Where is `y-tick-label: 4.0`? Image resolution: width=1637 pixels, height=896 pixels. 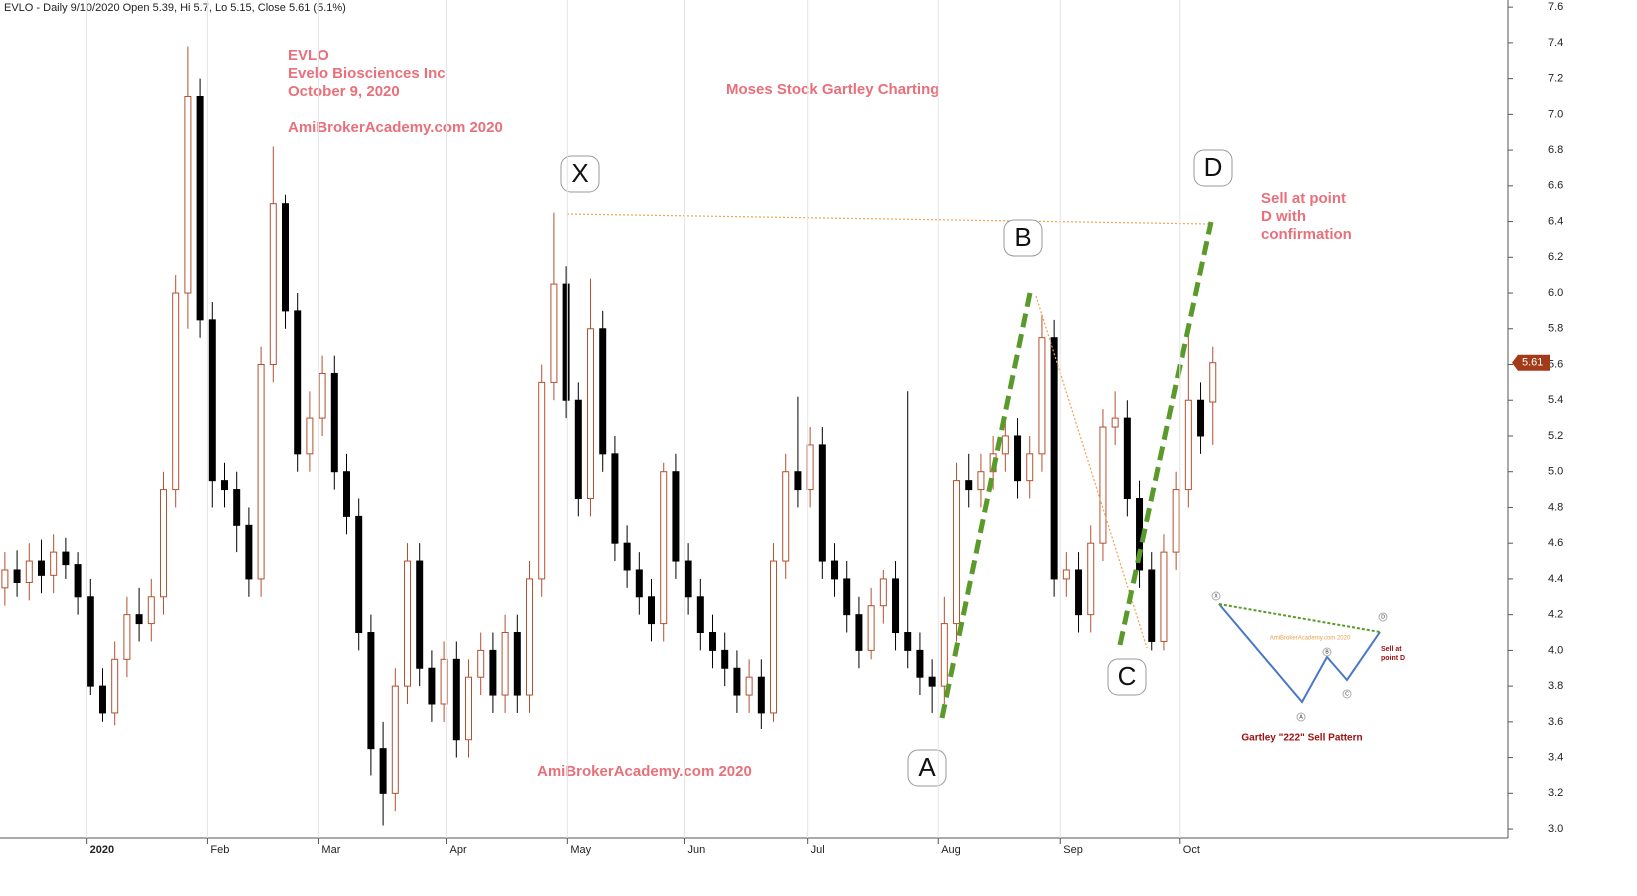 y-tick-label: 4.0 is located at coordinates (1555, 650).